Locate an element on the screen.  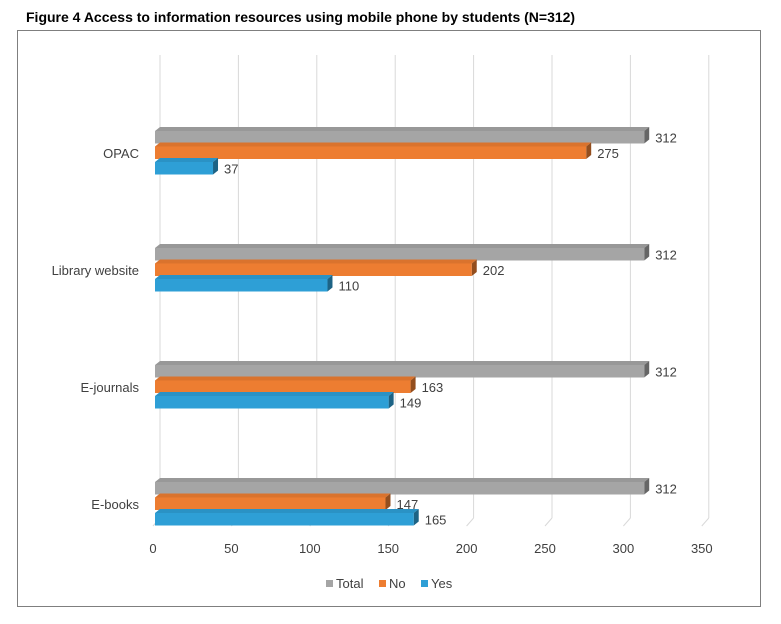
legend-label: Total is located at coordinates (350, 583).